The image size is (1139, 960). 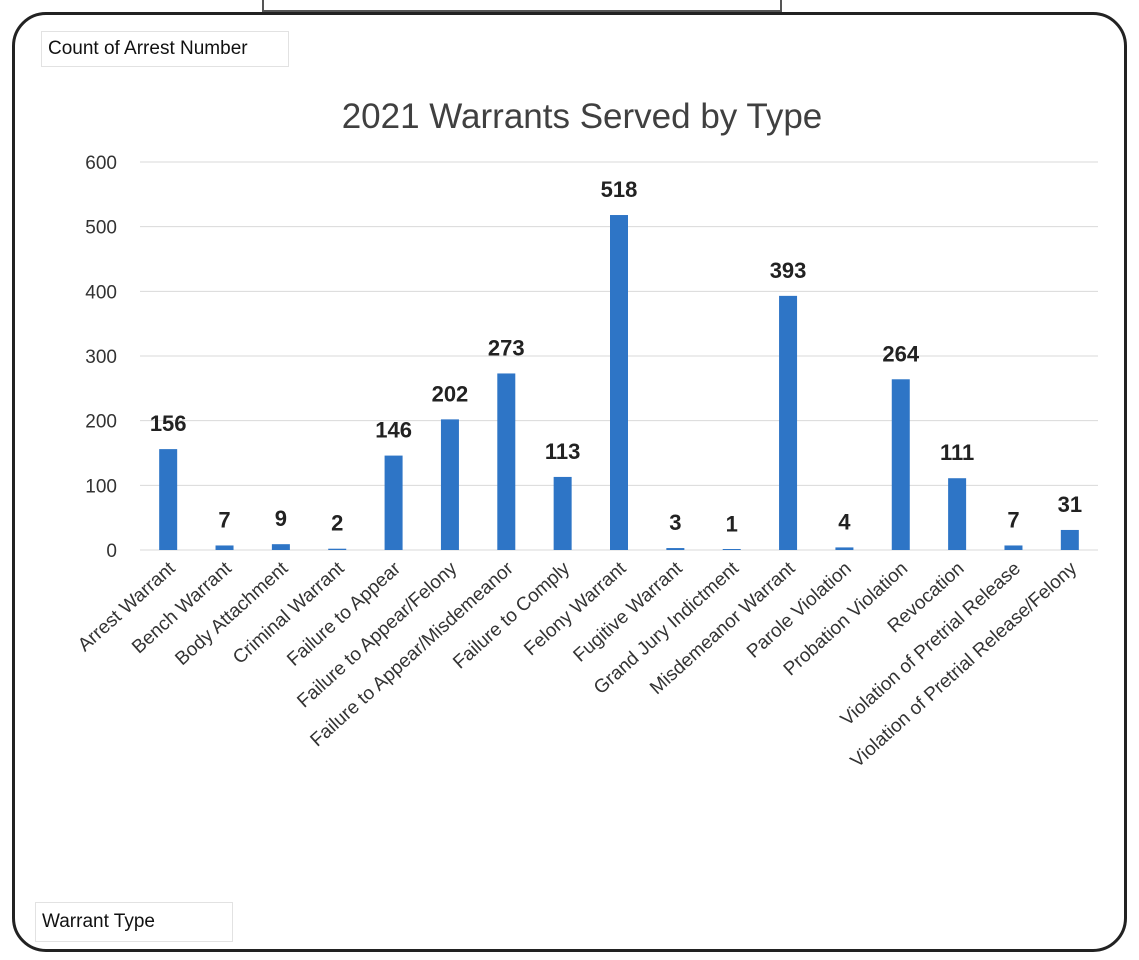 I want to click on data-label: 111, so click(x=957, y=452).